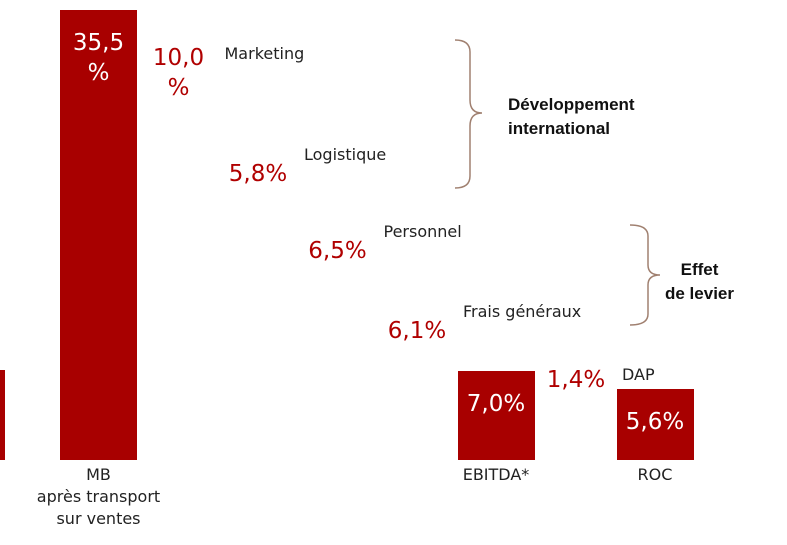 The image size is (787, 545). Describe the element at coordinates (98, 496) in the screenshot. I see `category-label: MB après transport sur ventes` at that location.